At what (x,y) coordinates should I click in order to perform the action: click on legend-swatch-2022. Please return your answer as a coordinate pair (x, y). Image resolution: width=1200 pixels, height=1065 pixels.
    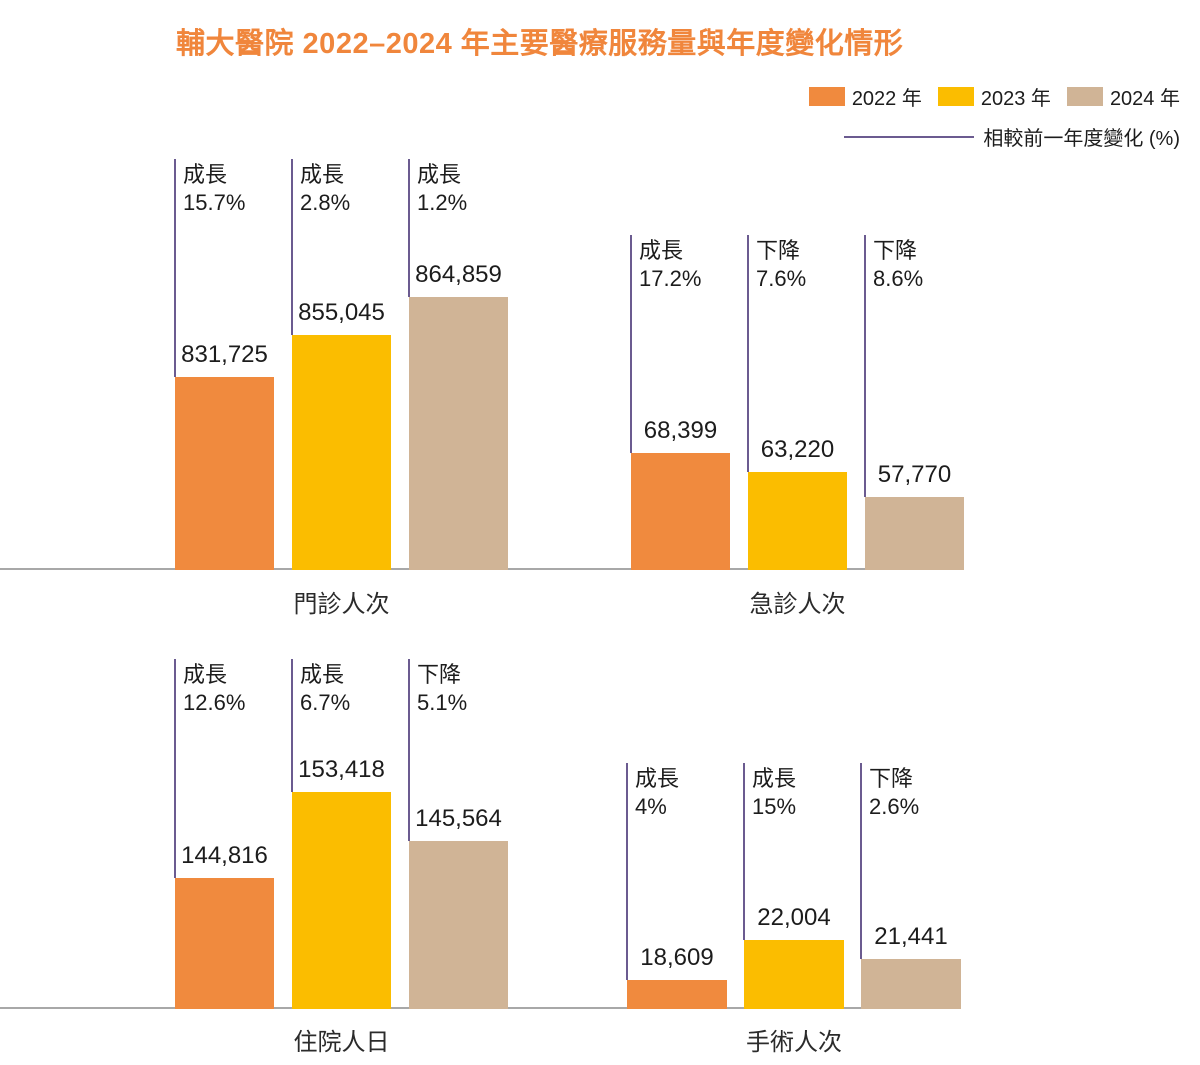
    Looking at the image, I should click on (826, 96).